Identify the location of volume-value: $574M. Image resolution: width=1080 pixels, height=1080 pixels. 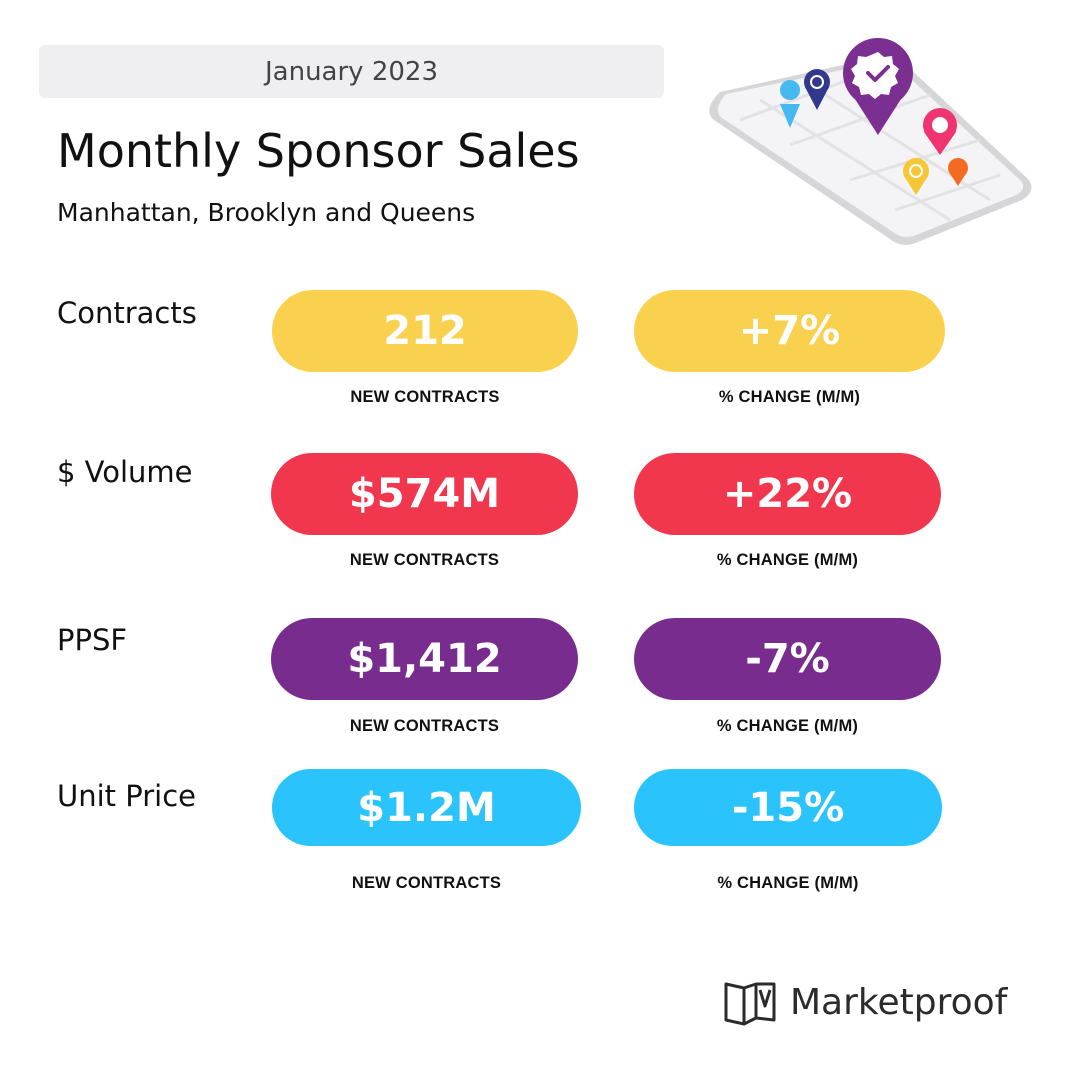
(424, 494).